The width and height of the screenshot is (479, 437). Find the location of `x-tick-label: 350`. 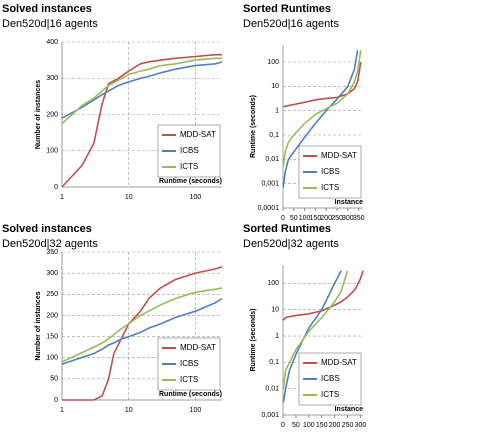

x-tick-label: 350 is located at coordinates (359, 218).